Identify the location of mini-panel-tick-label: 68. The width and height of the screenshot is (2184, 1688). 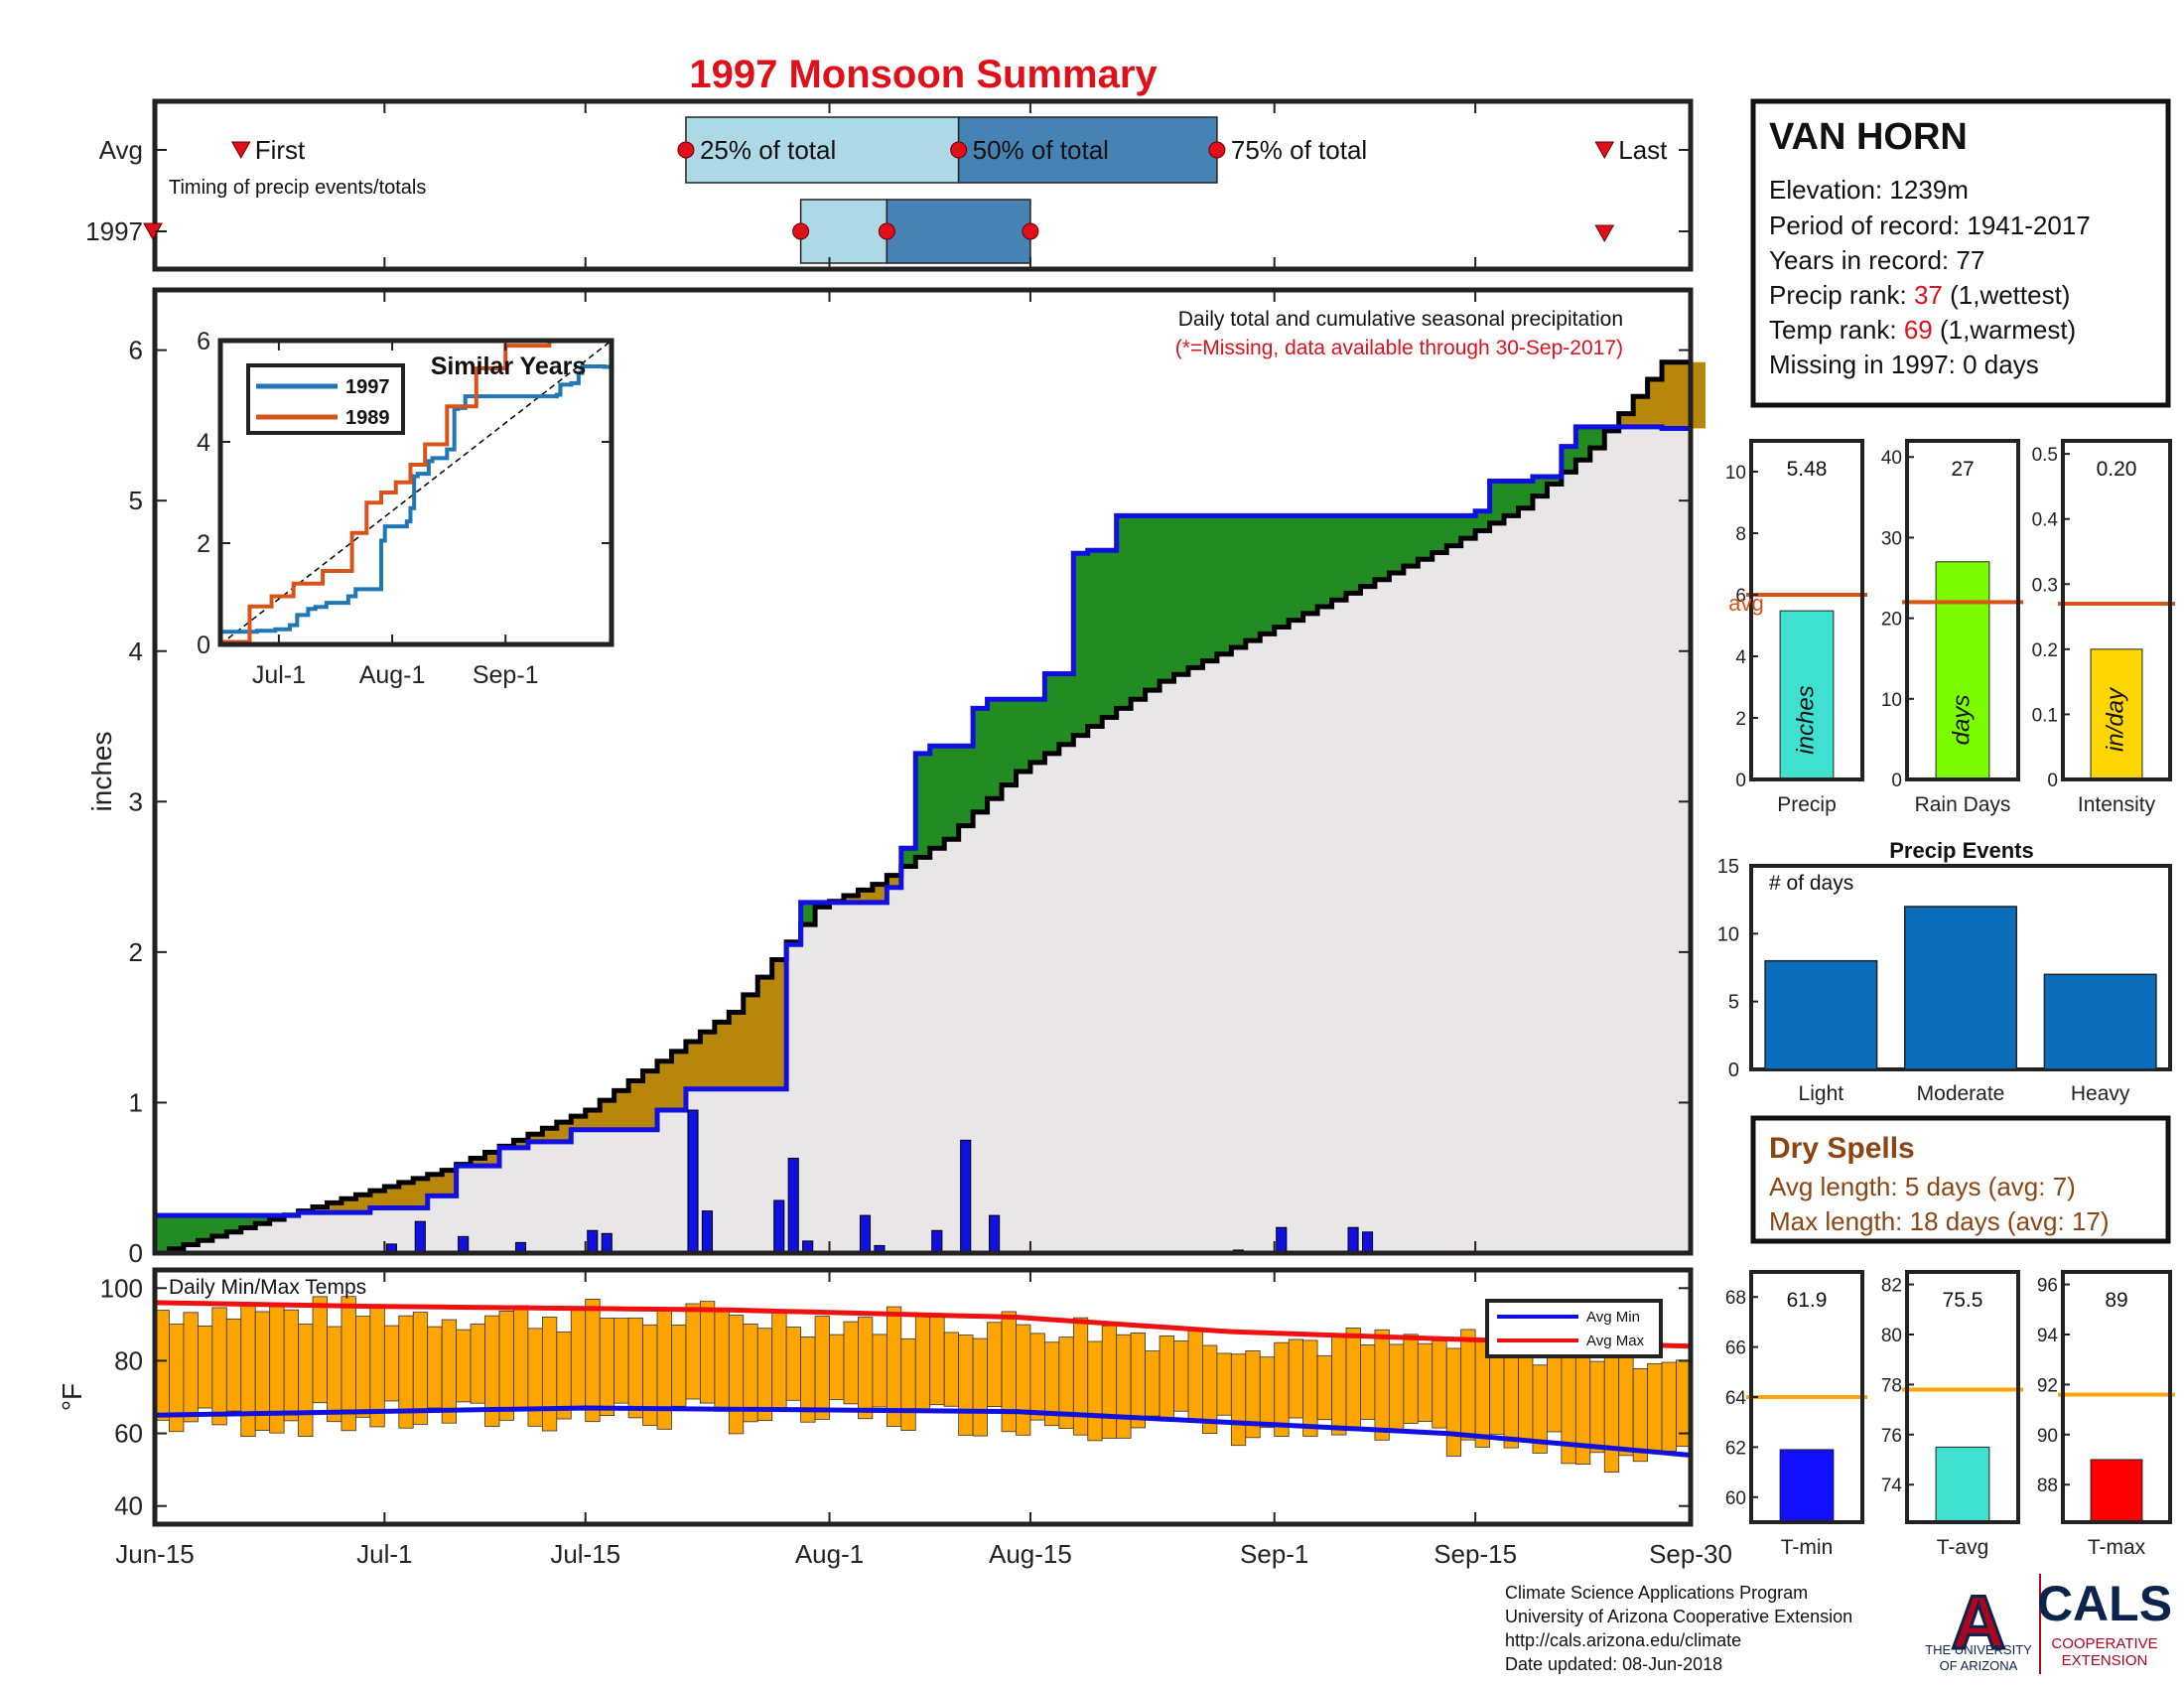
(1735, 1298).